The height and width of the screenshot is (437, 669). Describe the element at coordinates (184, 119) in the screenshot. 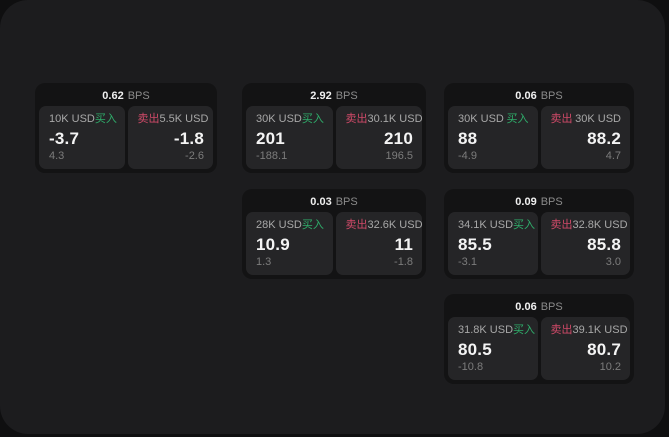

I see `sell-size-label: 5.5K USD` at that location.